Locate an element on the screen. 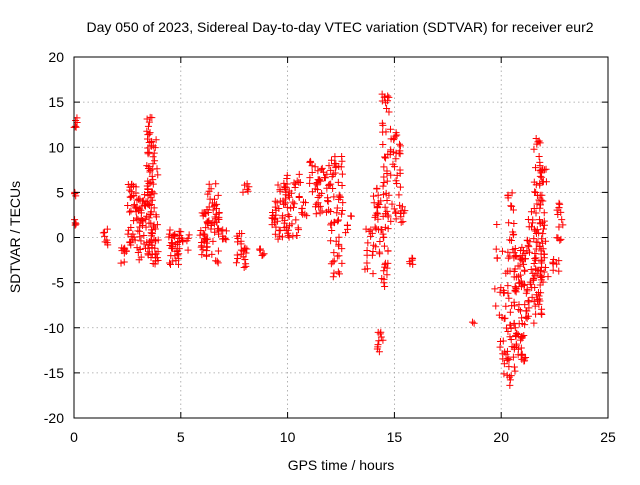 The width and height of the screenshot is (640, 485). x-tick-label: 5 is located at coordinates (181, 437).